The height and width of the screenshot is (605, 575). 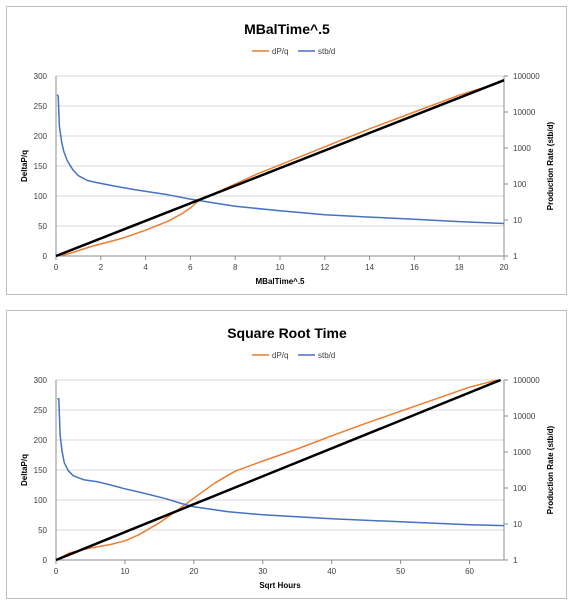 What do you see at coordinates (459, 267) in the screenshot?
I see `x-tick-label: 18` at bounding box center [459, 267].